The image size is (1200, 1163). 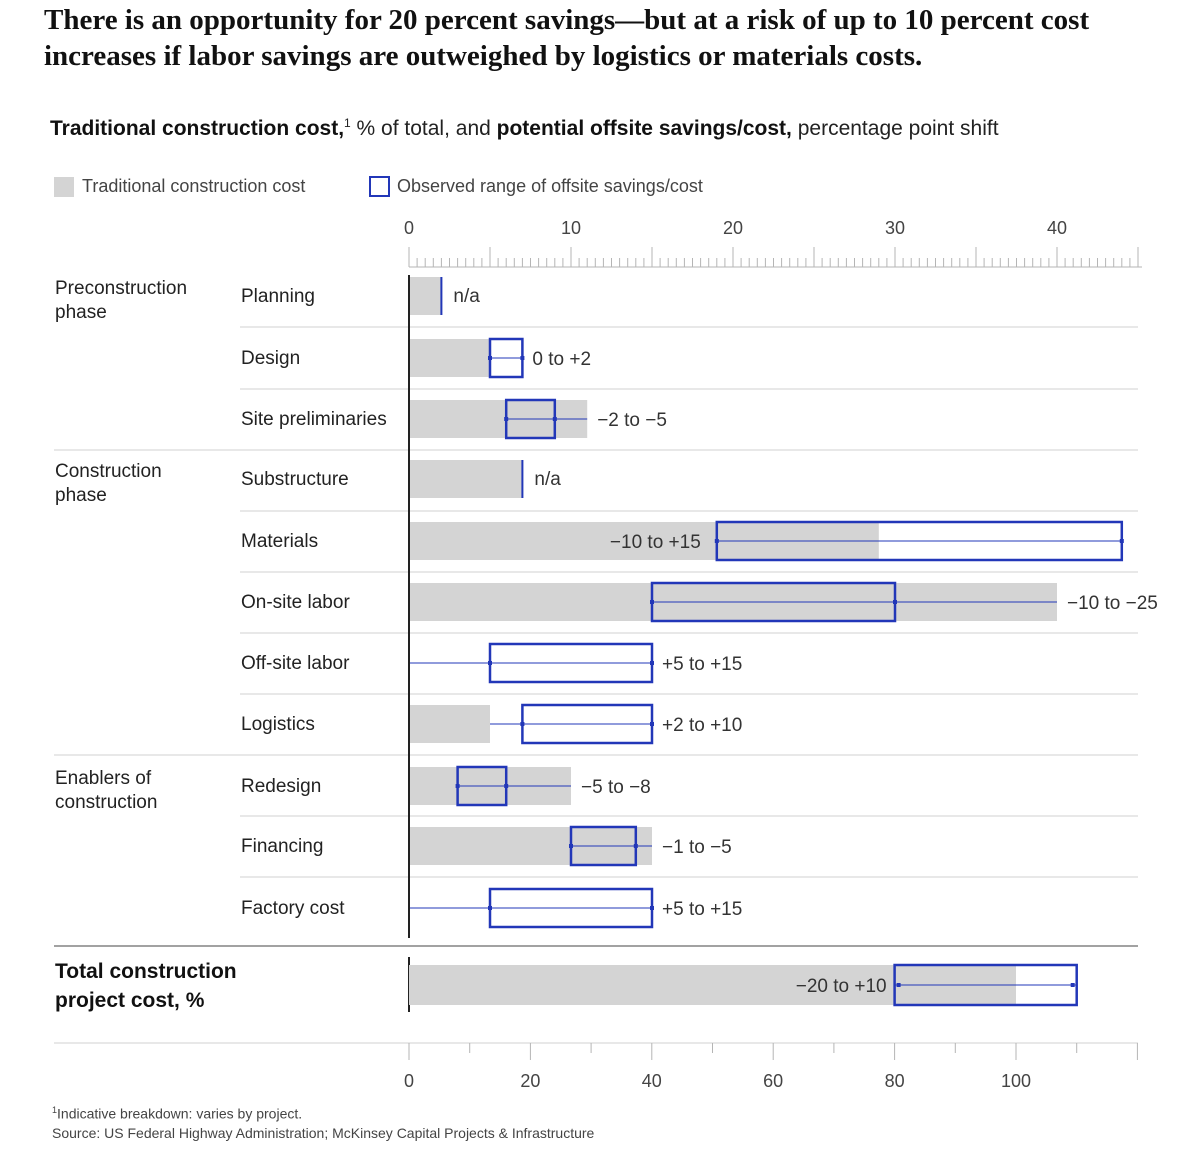 What do you see at coordinates (644, 128) in the screenshot?
I see `subtitle-part-3: potential offsite savings/cost,` at bounding box center [644, 128].